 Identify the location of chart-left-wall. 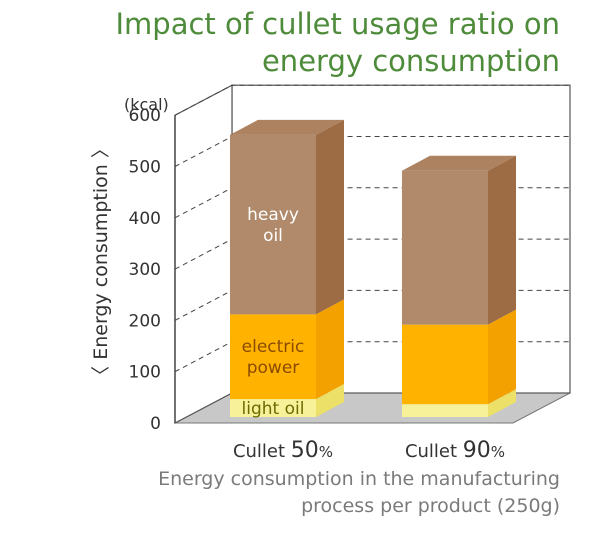
(203, 254).